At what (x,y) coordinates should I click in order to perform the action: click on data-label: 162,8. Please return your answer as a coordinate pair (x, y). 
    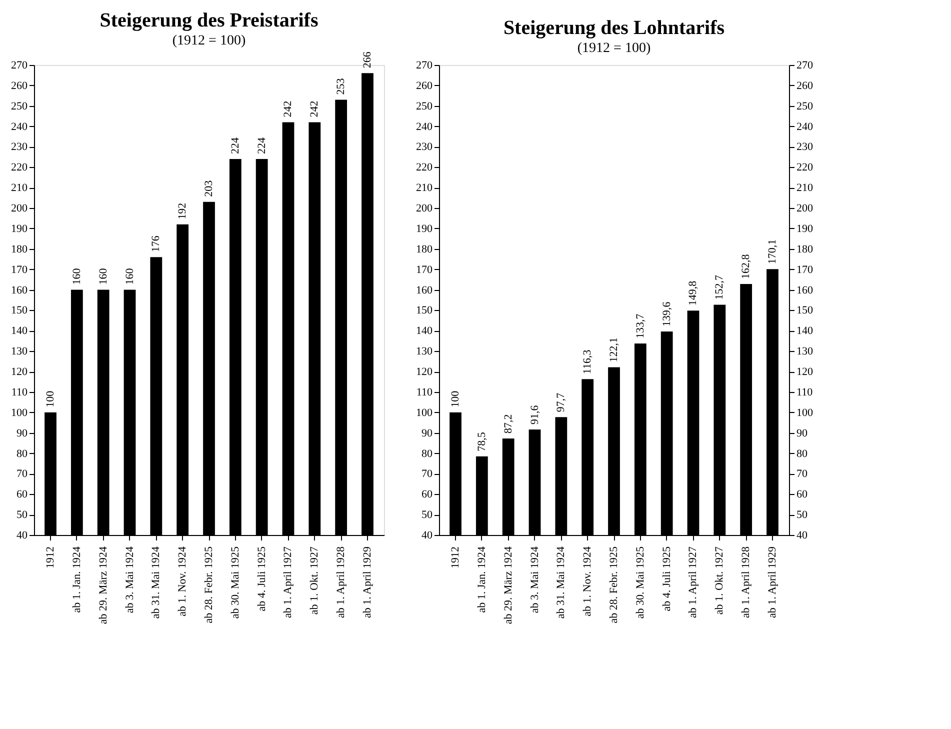
    Looking at the image, I should click on (746, 267).